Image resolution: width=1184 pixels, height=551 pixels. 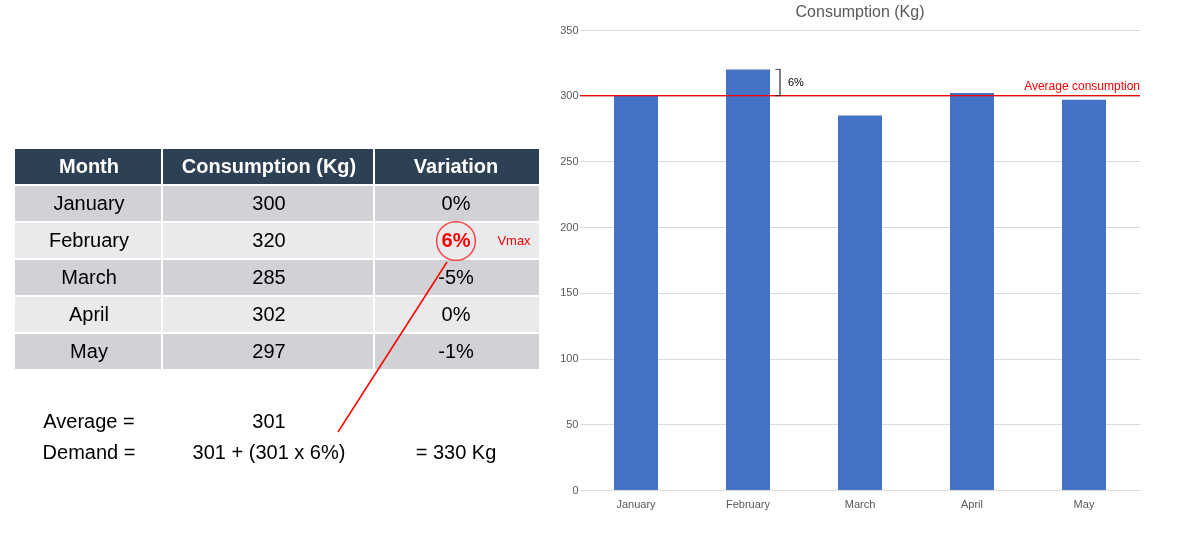 What do you see at coordinates (972, 503) in the screenshot?
I see `x-tick-label: April` at bounding box center [972, 503].